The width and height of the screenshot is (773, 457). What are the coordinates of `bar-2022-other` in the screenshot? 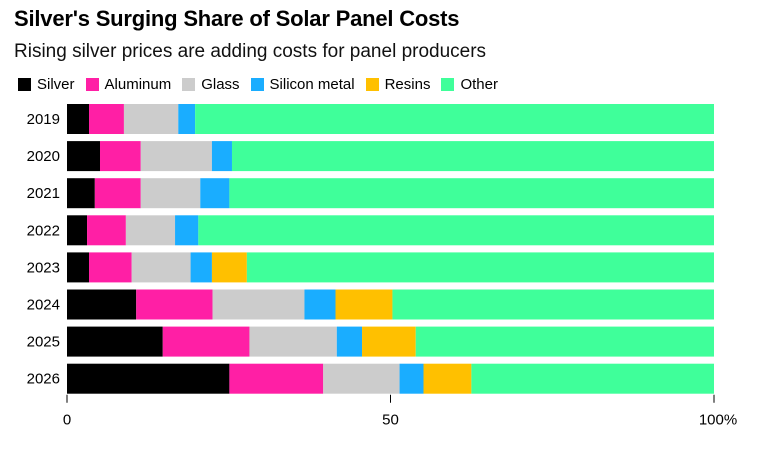 It's located at (456, 230).